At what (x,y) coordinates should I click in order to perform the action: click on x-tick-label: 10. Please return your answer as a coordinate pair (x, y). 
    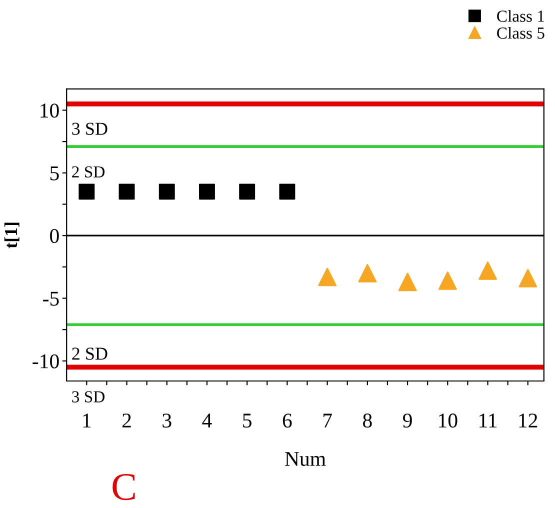
    Looking at the image, I should click on (448, 421).